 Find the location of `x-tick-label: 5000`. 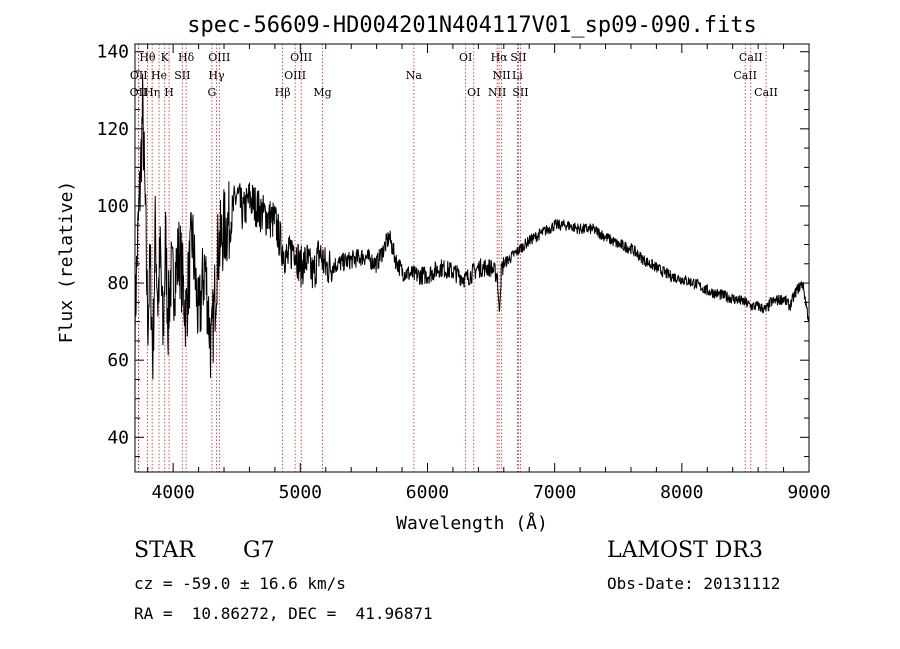

x-tick-label: 5000 is located at coordinates (300, 492).